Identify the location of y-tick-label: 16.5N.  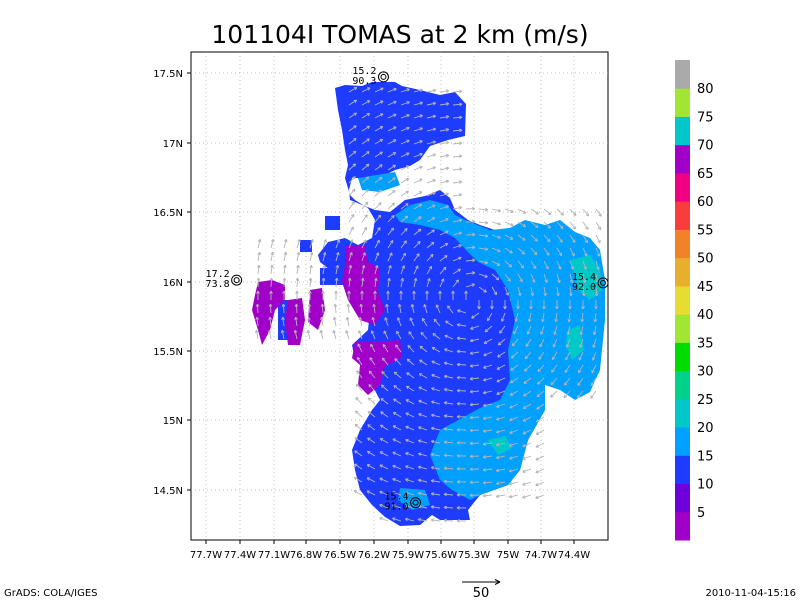
(168, 213).